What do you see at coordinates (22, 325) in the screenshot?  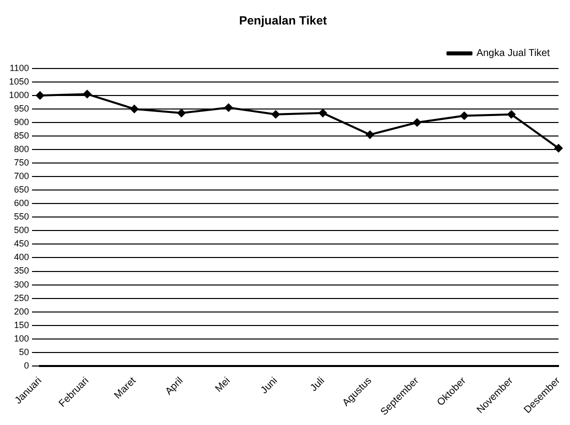 I see `y-tick-label: 150` at bounding box center [22, 325].